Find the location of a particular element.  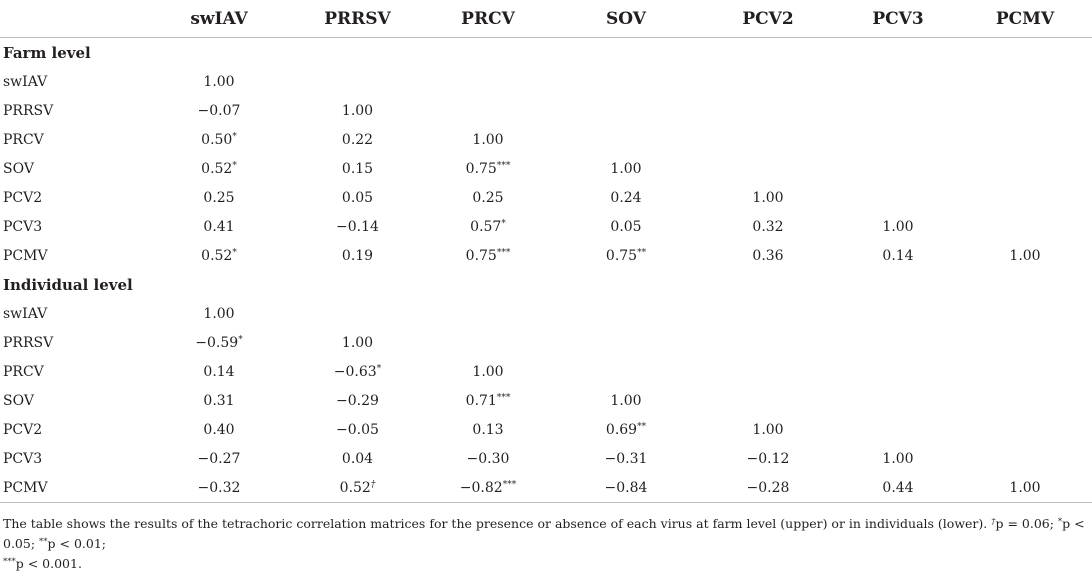

table-cell: −0.32 is located at coordinates (219, 488).